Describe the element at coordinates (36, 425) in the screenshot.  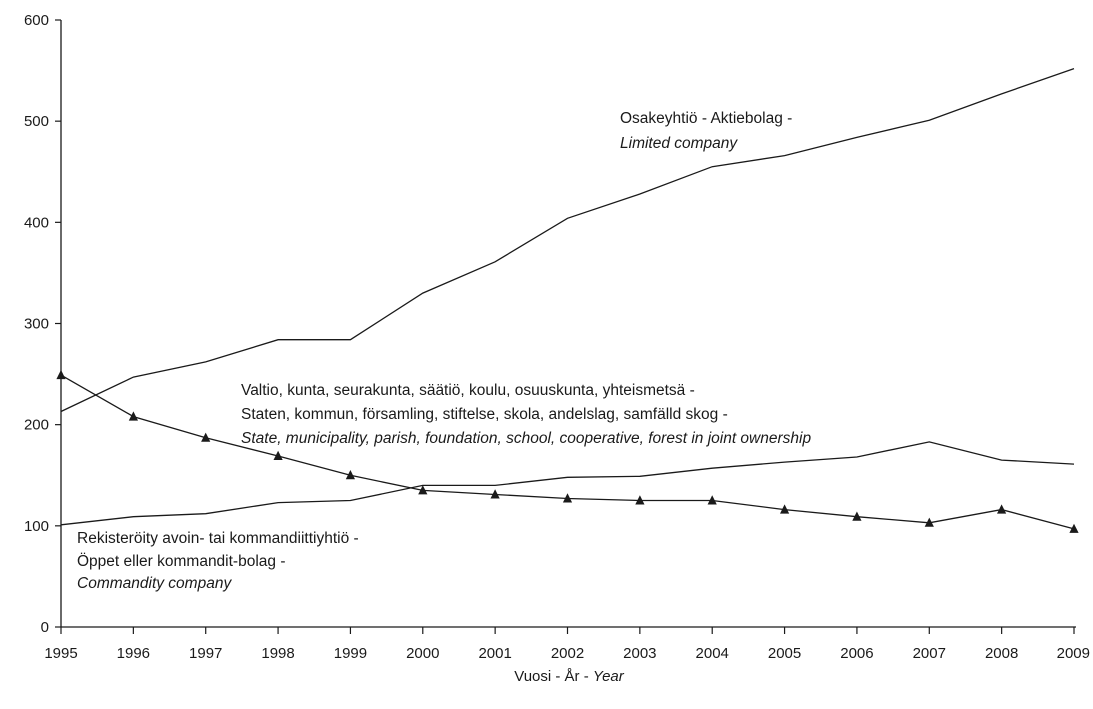
I see `y-tick-label: 200` at that location.